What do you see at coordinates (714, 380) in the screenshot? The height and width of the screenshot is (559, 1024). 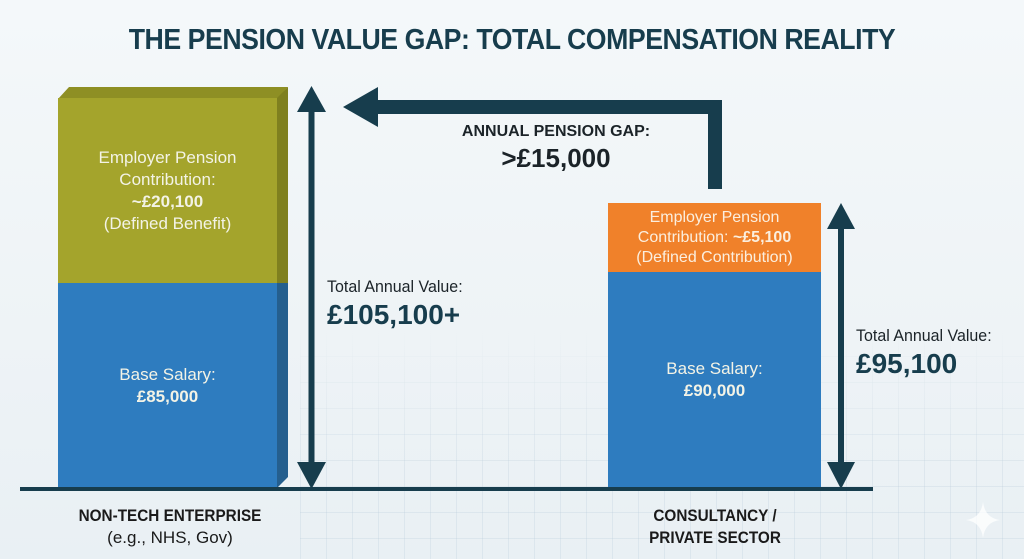 I see `right-salary-segment: Base Salary: £90,000` at bounding box center [714, 380].